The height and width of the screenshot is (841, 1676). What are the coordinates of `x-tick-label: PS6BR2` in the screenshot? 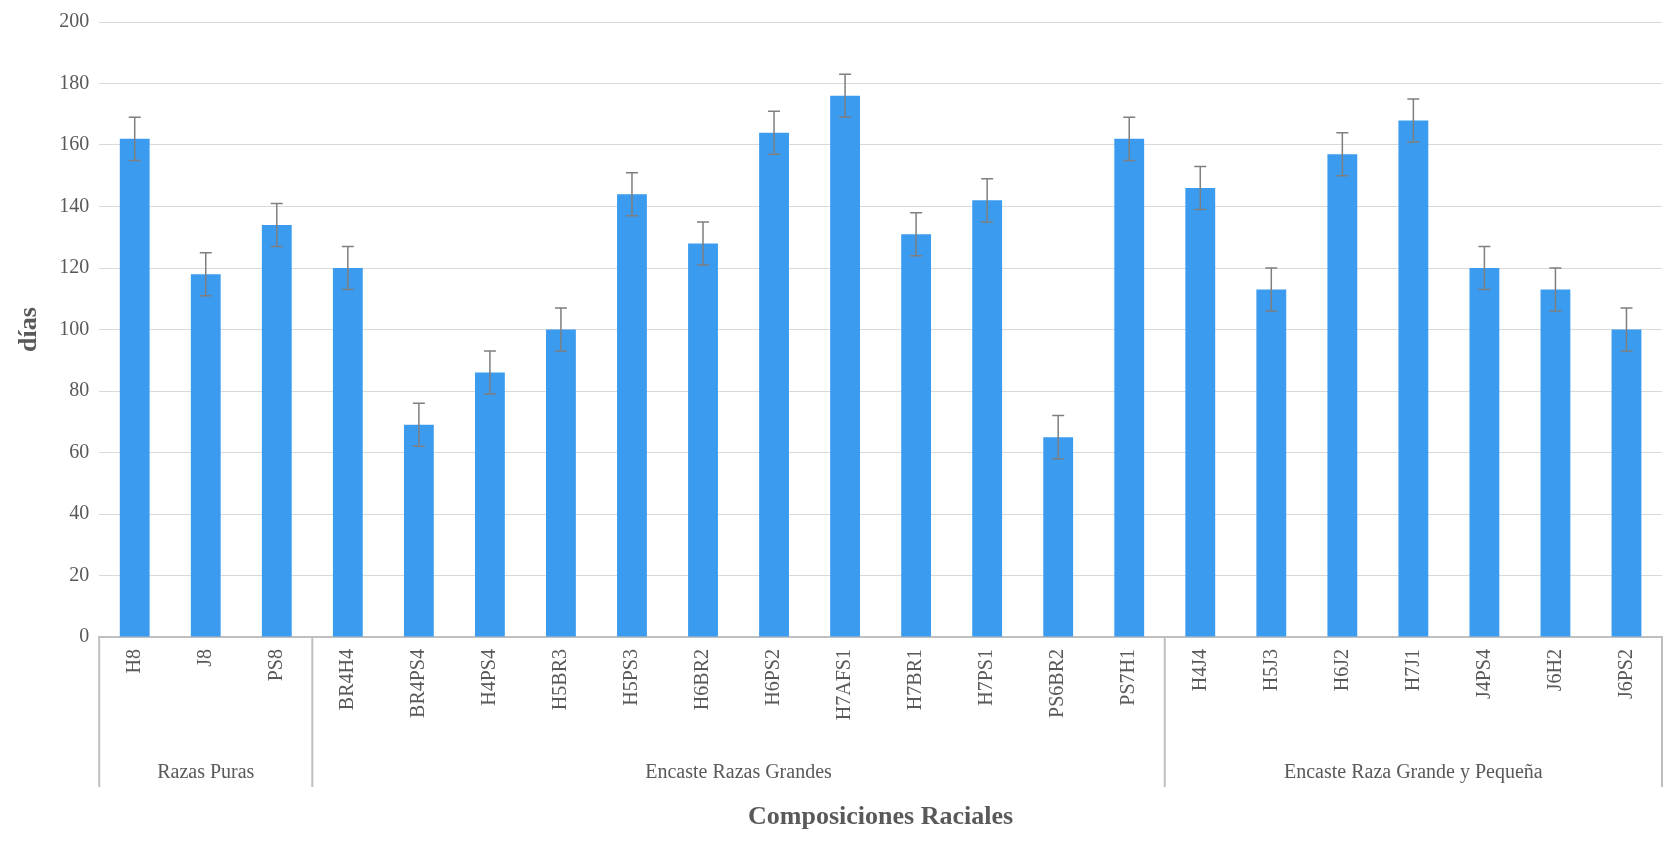 It's located at (1056, 683).